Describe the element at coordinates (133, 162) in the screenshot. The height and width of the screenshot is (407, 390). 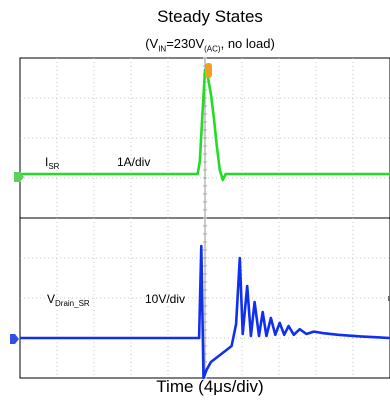
I see `series-1-scale: 1A/div` at that location.